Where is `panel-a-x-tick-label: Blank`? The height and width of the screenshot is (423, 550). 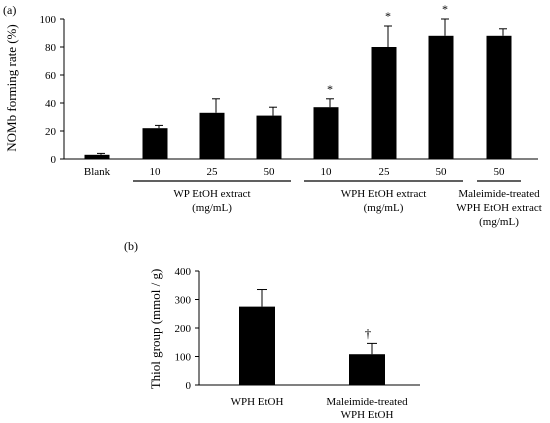 panel-a-x-tick-label: Blank is located at coordinates (97, 172).